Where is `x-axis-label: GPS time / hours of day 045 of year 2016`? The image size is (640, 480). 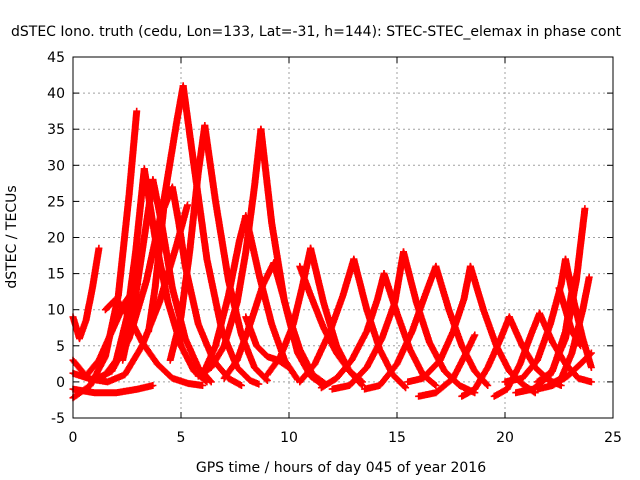
x-axis-label: GPS time / hours of day 045 of year 2016 is located at coordinates (341, 468).